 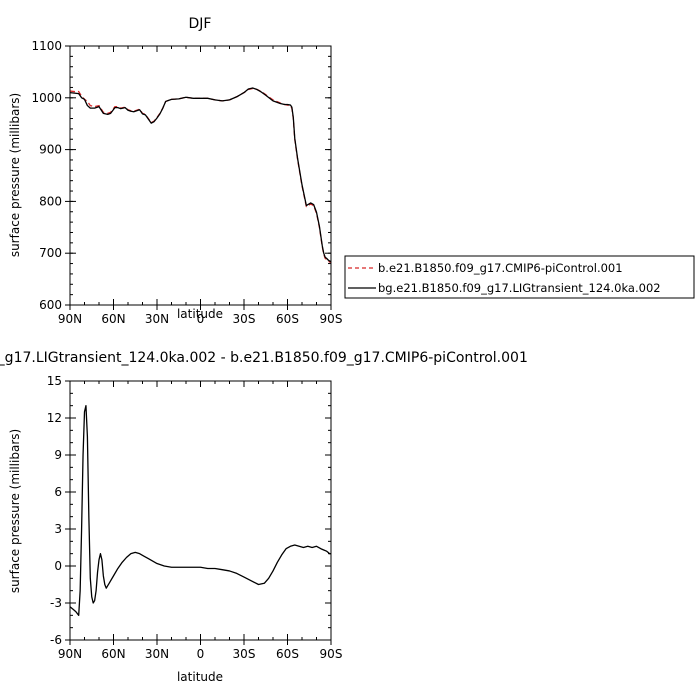 I want to click on top-series-line-ligtransient, so click(x=200, y=175).